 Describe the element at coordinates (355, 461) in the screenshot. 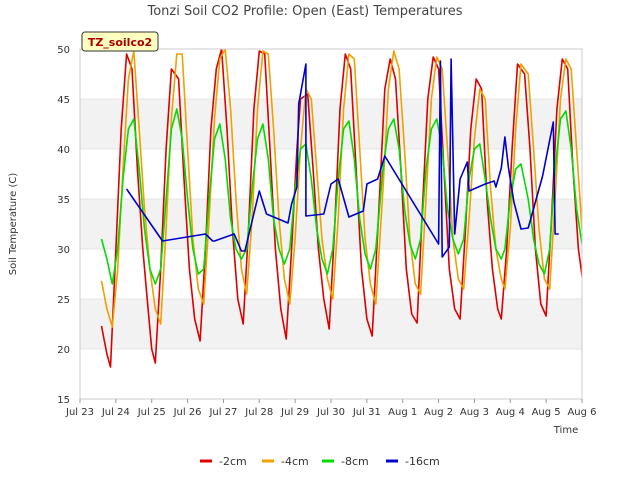

I see `legend-label: -8cm` at that location.